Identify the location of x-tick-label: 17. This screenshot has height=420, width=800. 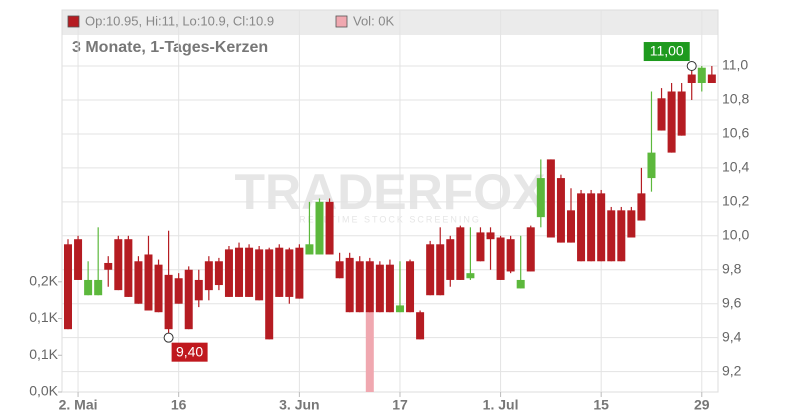
(400, 405).